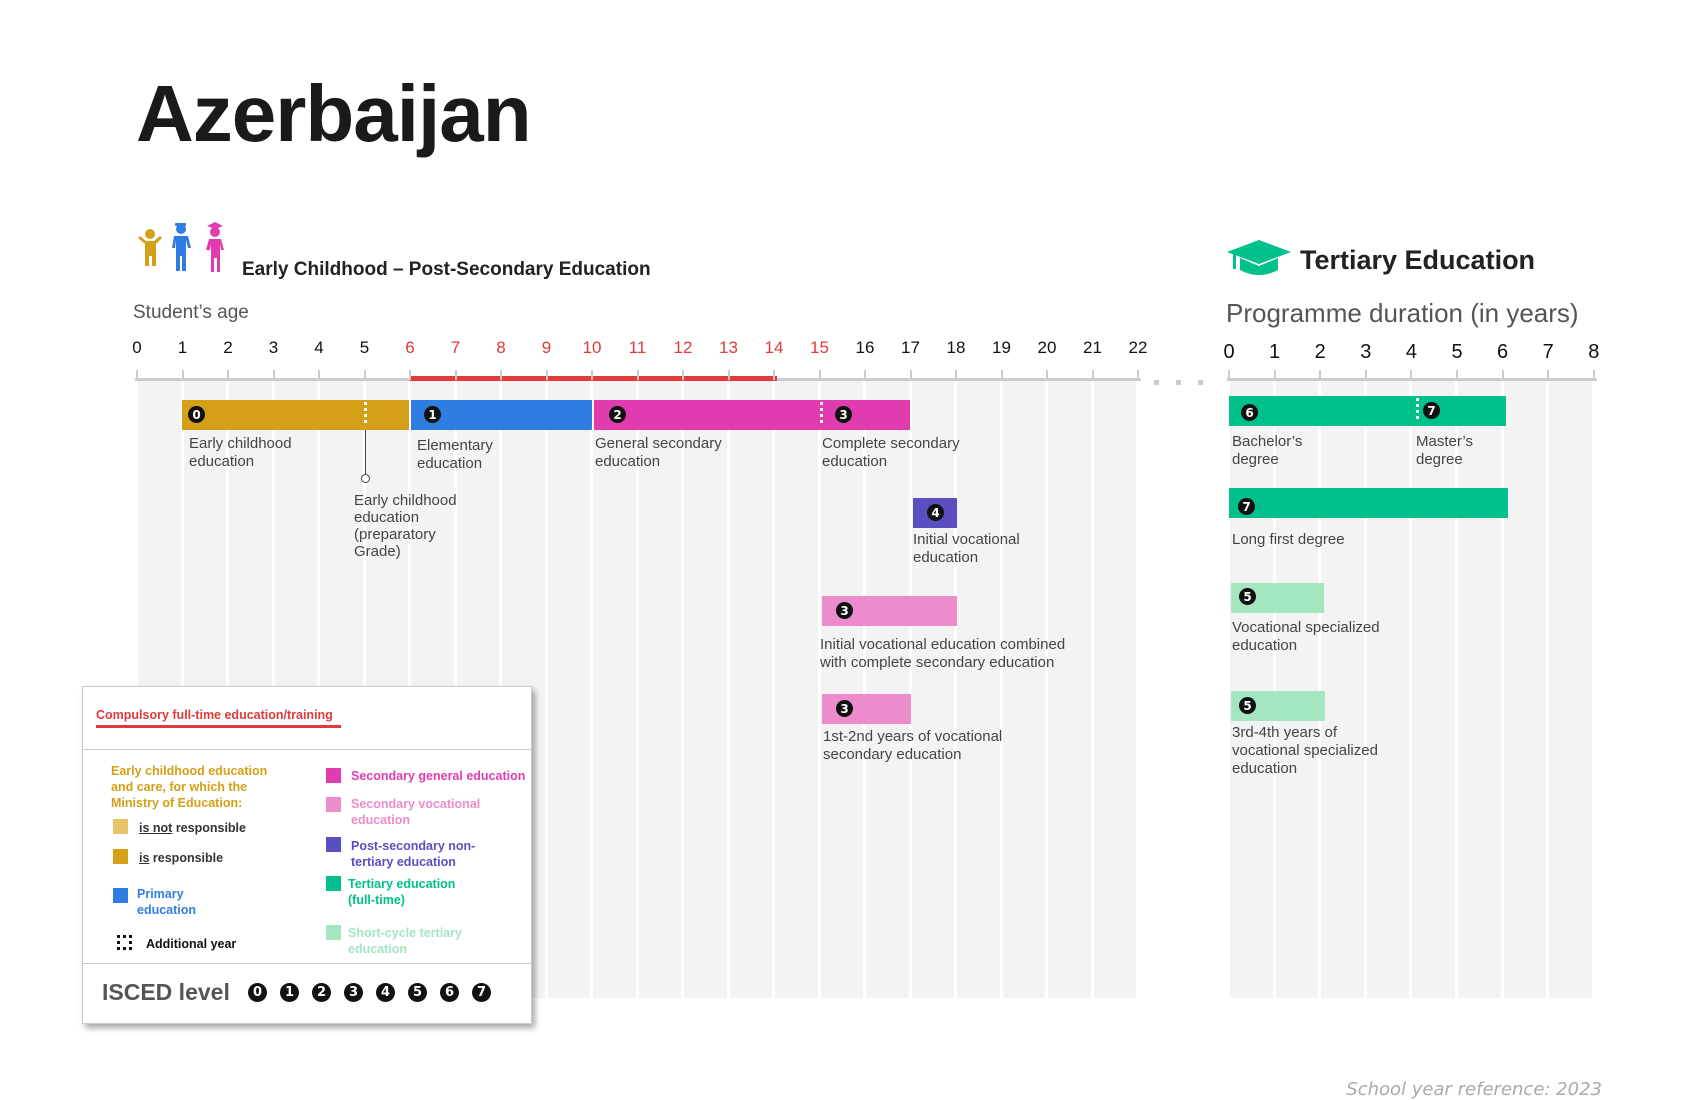 This screenshot has width=1700, height=1100. What do you see at coordinates (455, 347) in the screenshot?
I see `age-tick-7: 7` at bounding box center [455, 347].